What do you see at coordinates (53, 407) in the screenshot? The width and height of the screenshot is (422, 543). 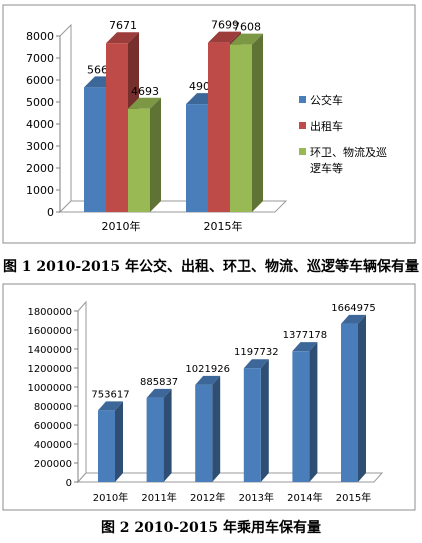 I see `y-tick-label: 800000` at bounding box center [53, 407].